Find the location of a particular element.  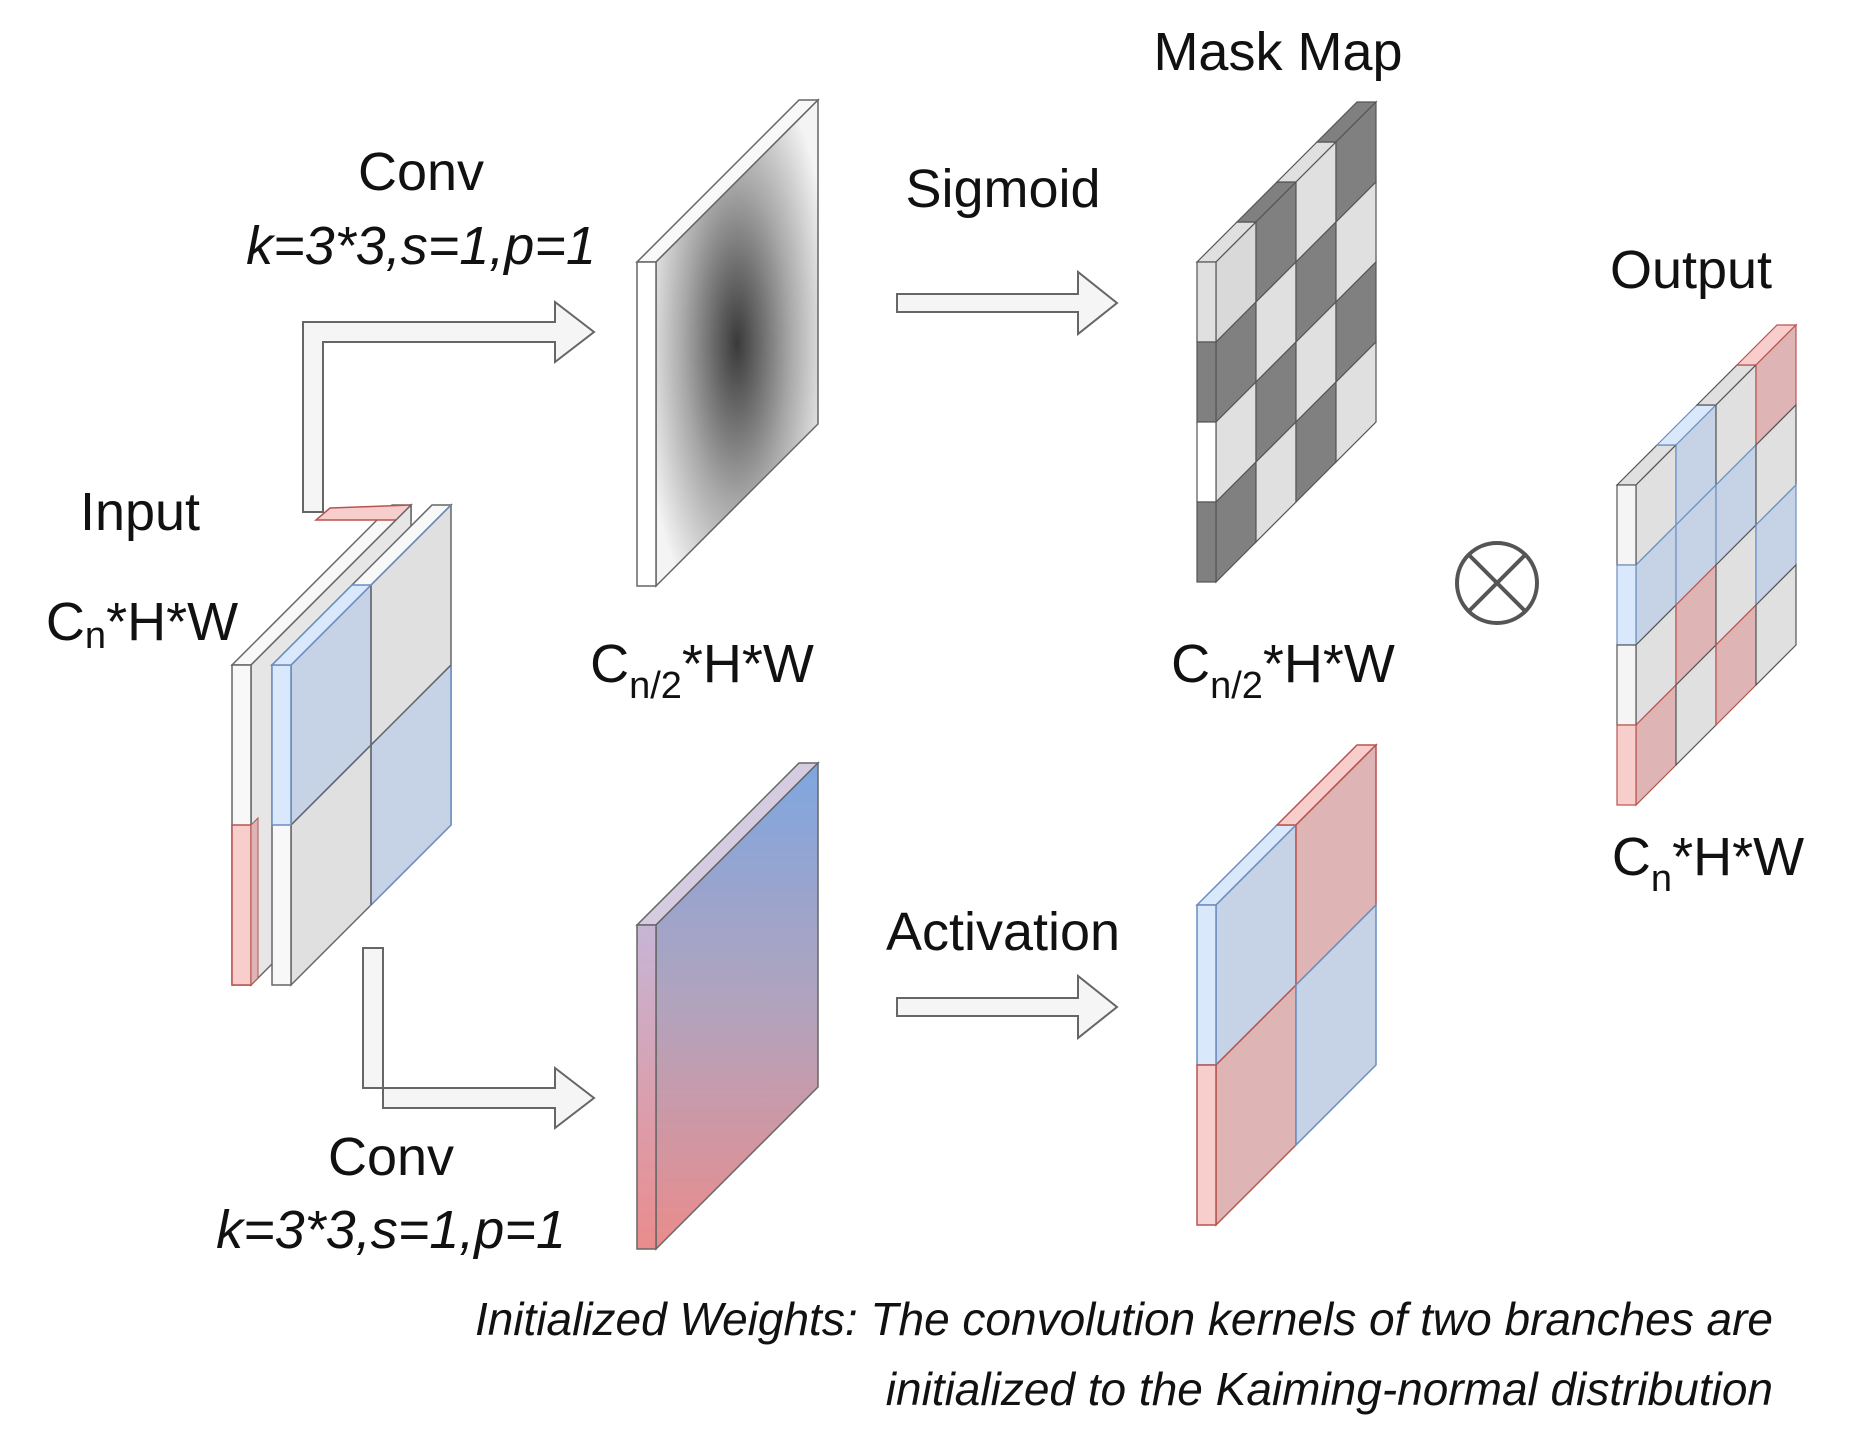

output-tensor is located at coordinates (1706, 565).